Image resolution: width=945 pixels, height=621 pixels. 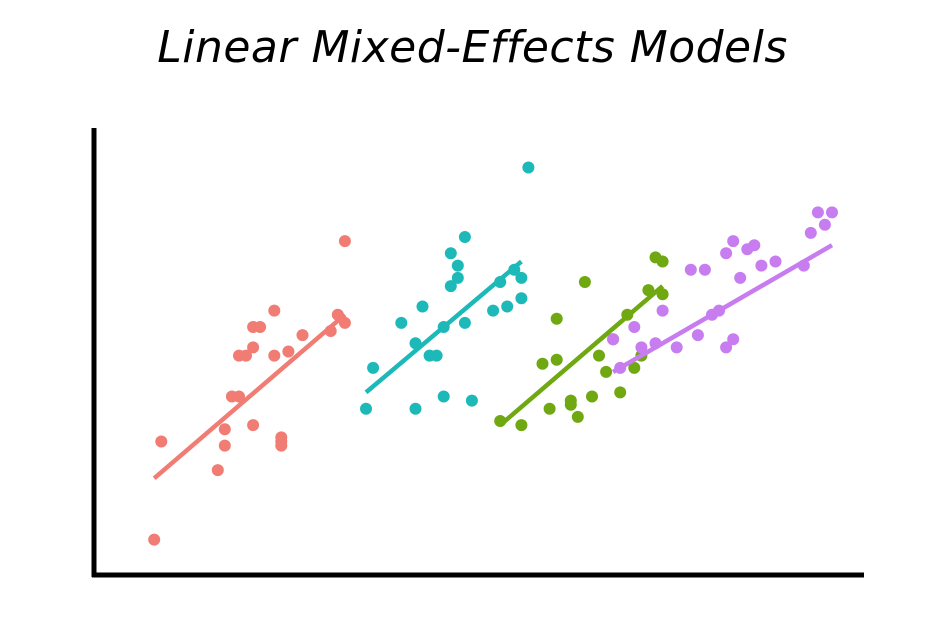 What do you see at coordinates (472, 47) in the screenshot?
I see `chart-title: Linear Mixed-Effects Models` at bounding box center [472, 47].